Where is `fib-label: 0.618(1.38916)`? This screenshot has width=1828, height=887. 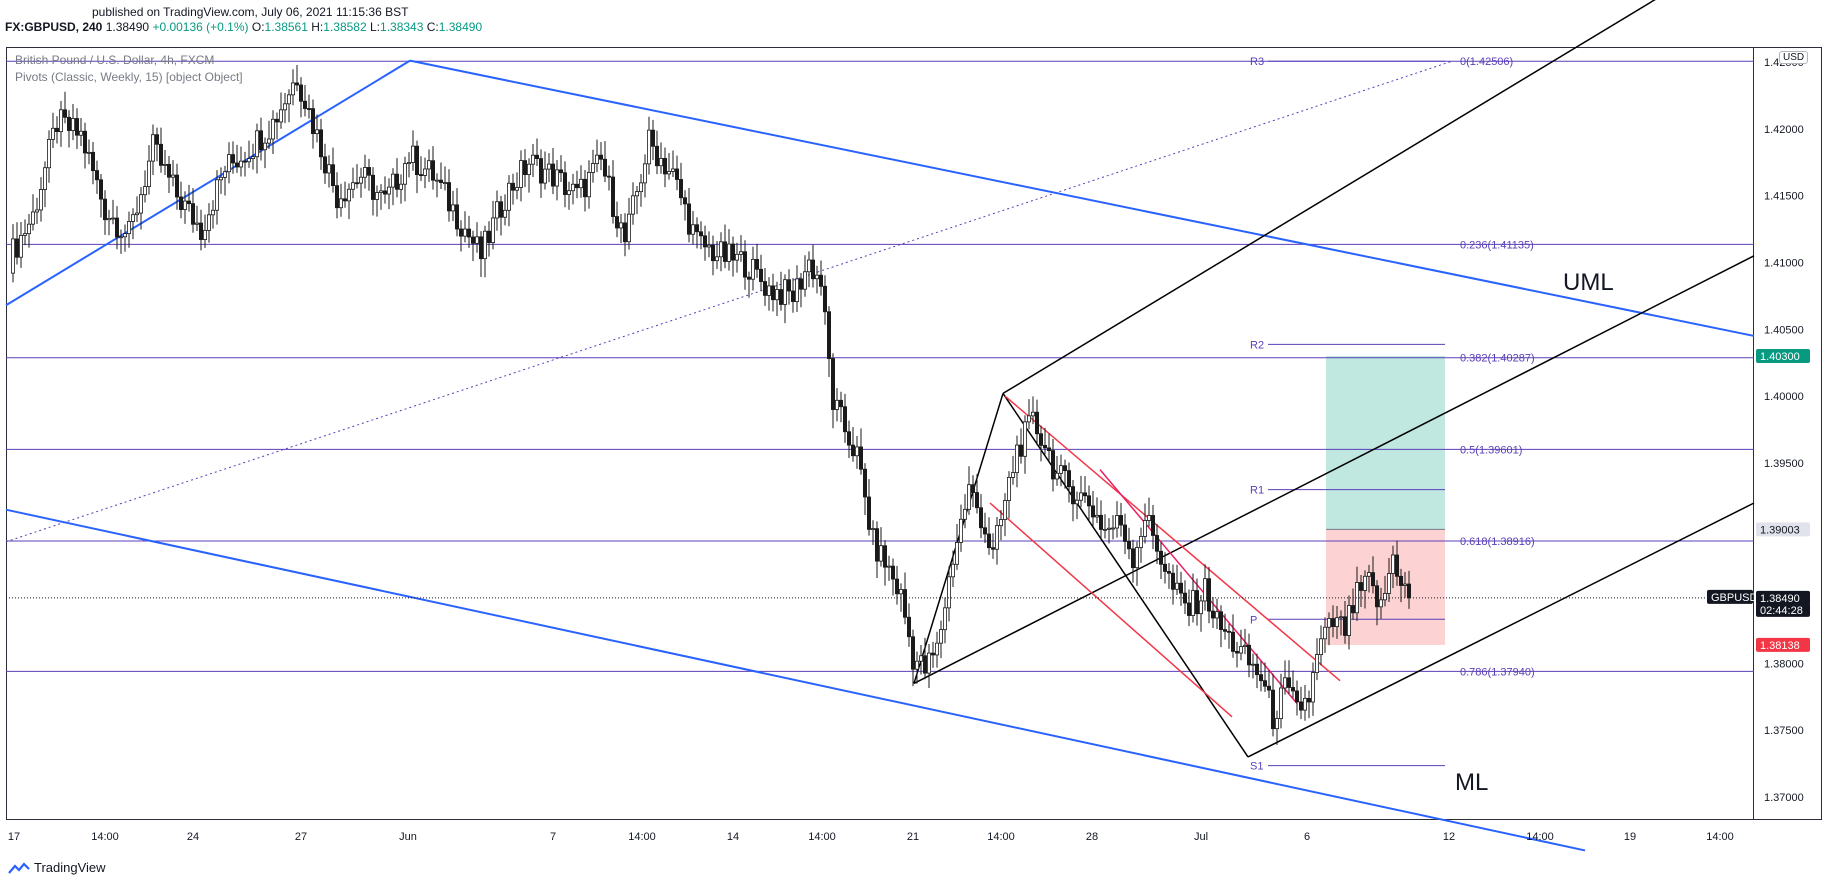
fib-label: 0.618(1.38916) is located at coordinates (1497, 542).